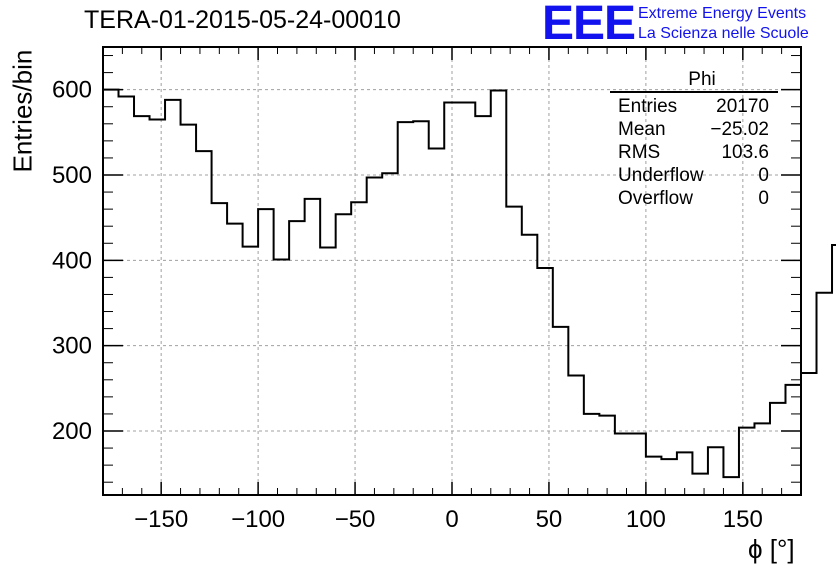  Describe the element at coordinates (72, 346) in the screenshot. I see `y-tick-label: 300` at that location.